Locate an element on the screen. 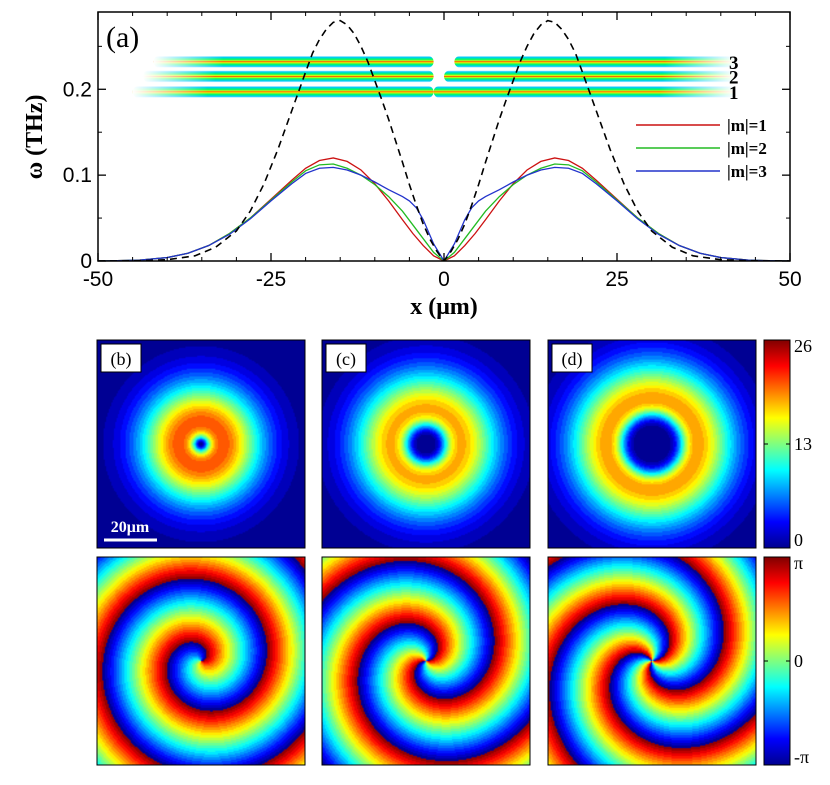 This screenshot has height=785, width=830. intensity-map-panel-d: (d) is located at coordinates (652, 444).